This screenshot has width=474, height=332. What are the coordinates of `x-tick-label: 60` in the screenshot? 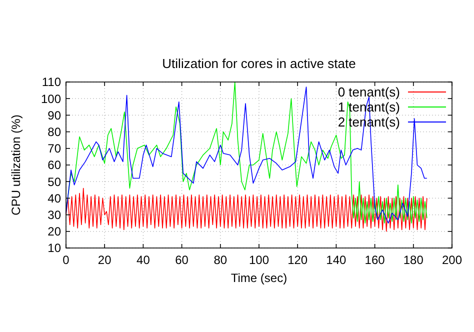 It's located at (182, 260).